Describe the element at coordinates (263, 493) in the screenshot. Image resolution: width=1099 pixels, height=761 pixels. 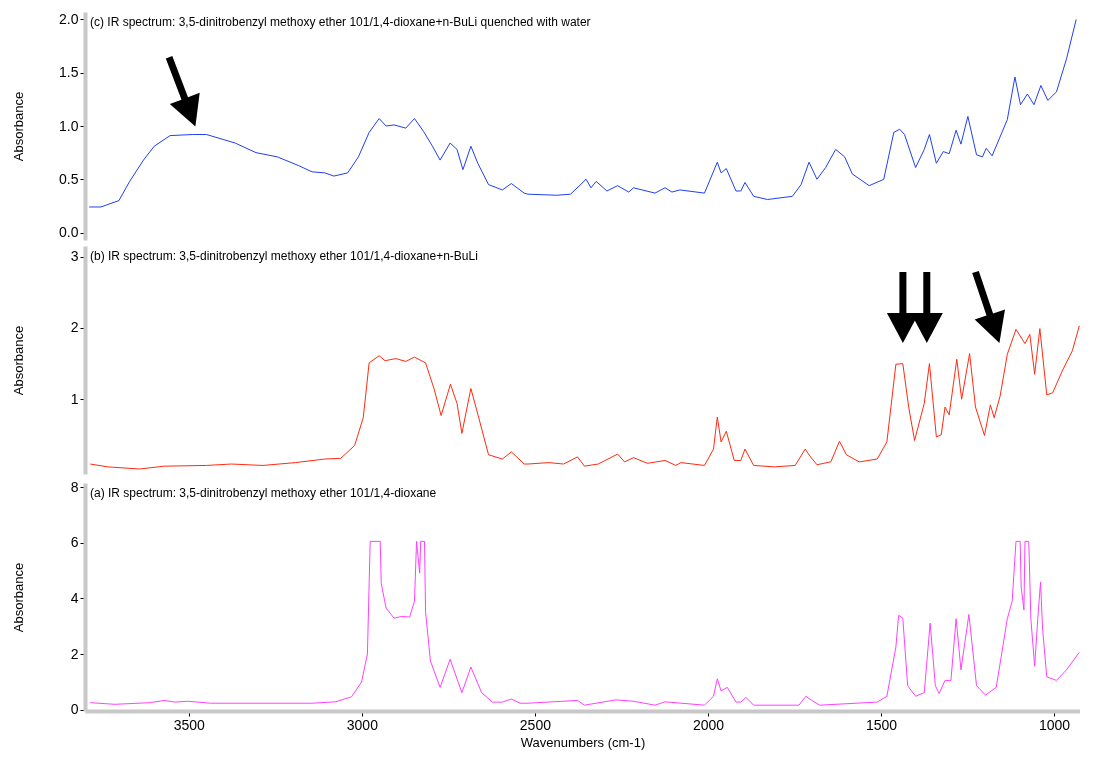
I see `chart-title: (a) IR spectrum: 3,5-dinitrobenzyl methoxy ether 101/1,4-dioxane` at that location.